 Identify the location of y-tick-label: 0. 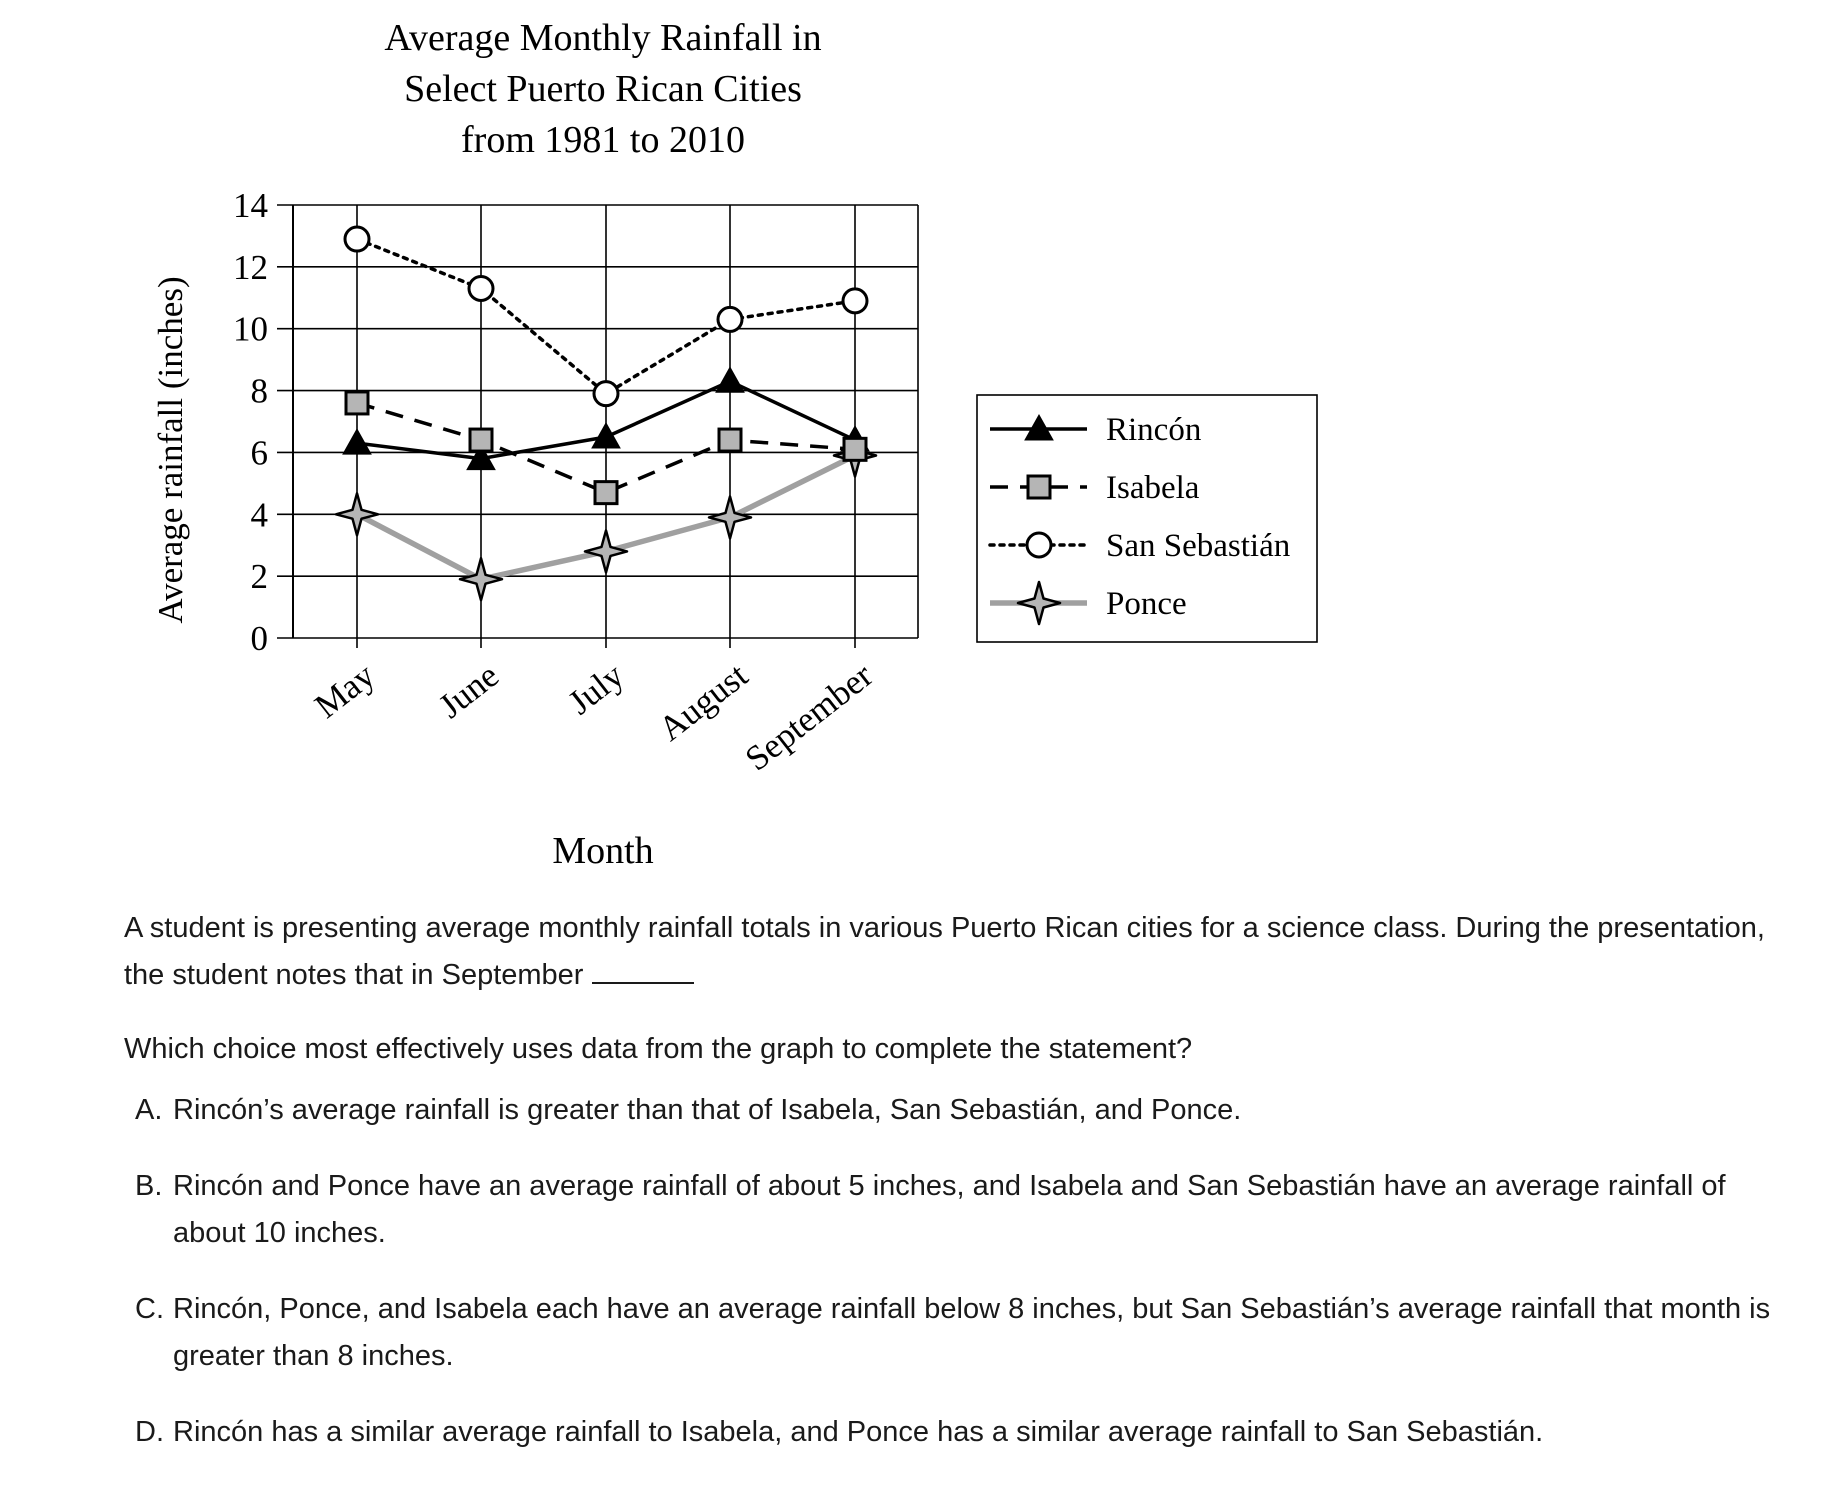
(260, 638).